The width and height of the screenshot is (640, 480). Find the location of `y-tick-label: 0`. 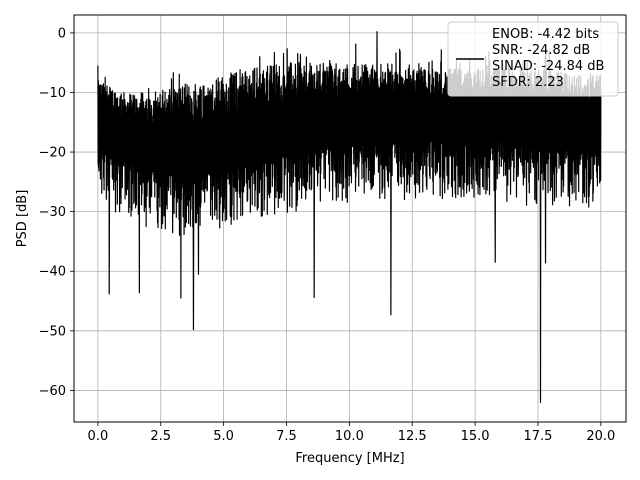

y-tick-label: 0 is located at coordinates (62, 33).